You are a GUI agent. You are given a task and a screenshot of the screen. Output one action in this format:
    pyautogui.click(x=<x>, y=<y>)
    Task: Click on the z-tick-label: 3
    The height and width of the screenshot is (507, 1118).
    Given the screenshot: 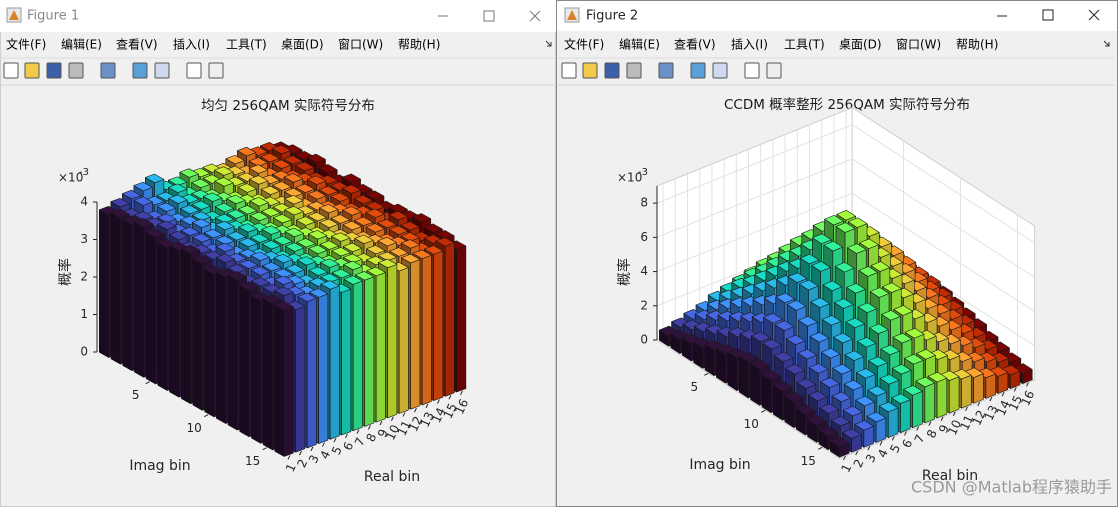 What is the action you would take?
    pyautogui.click(x=84, y=239)
    